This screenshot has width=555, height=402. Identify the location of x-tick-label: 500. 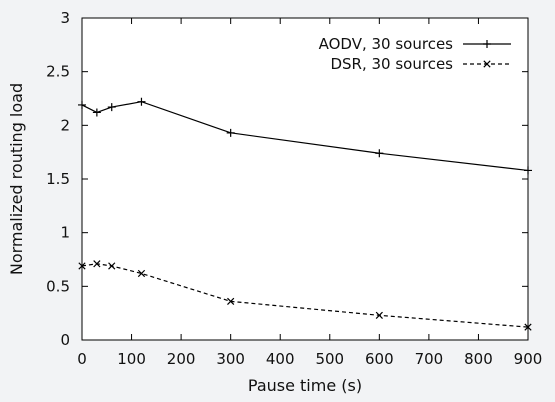
(329, 359).